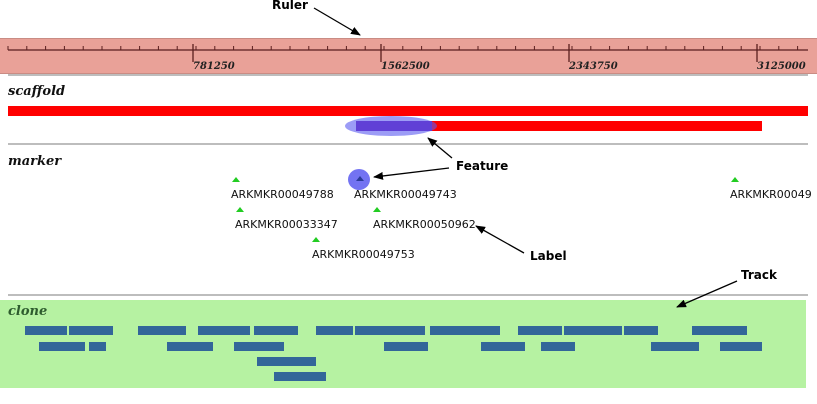  Describe the element at coordinates (37, 91) in the screenshot. I see `track-title-scaffold: scaffold` at that location.